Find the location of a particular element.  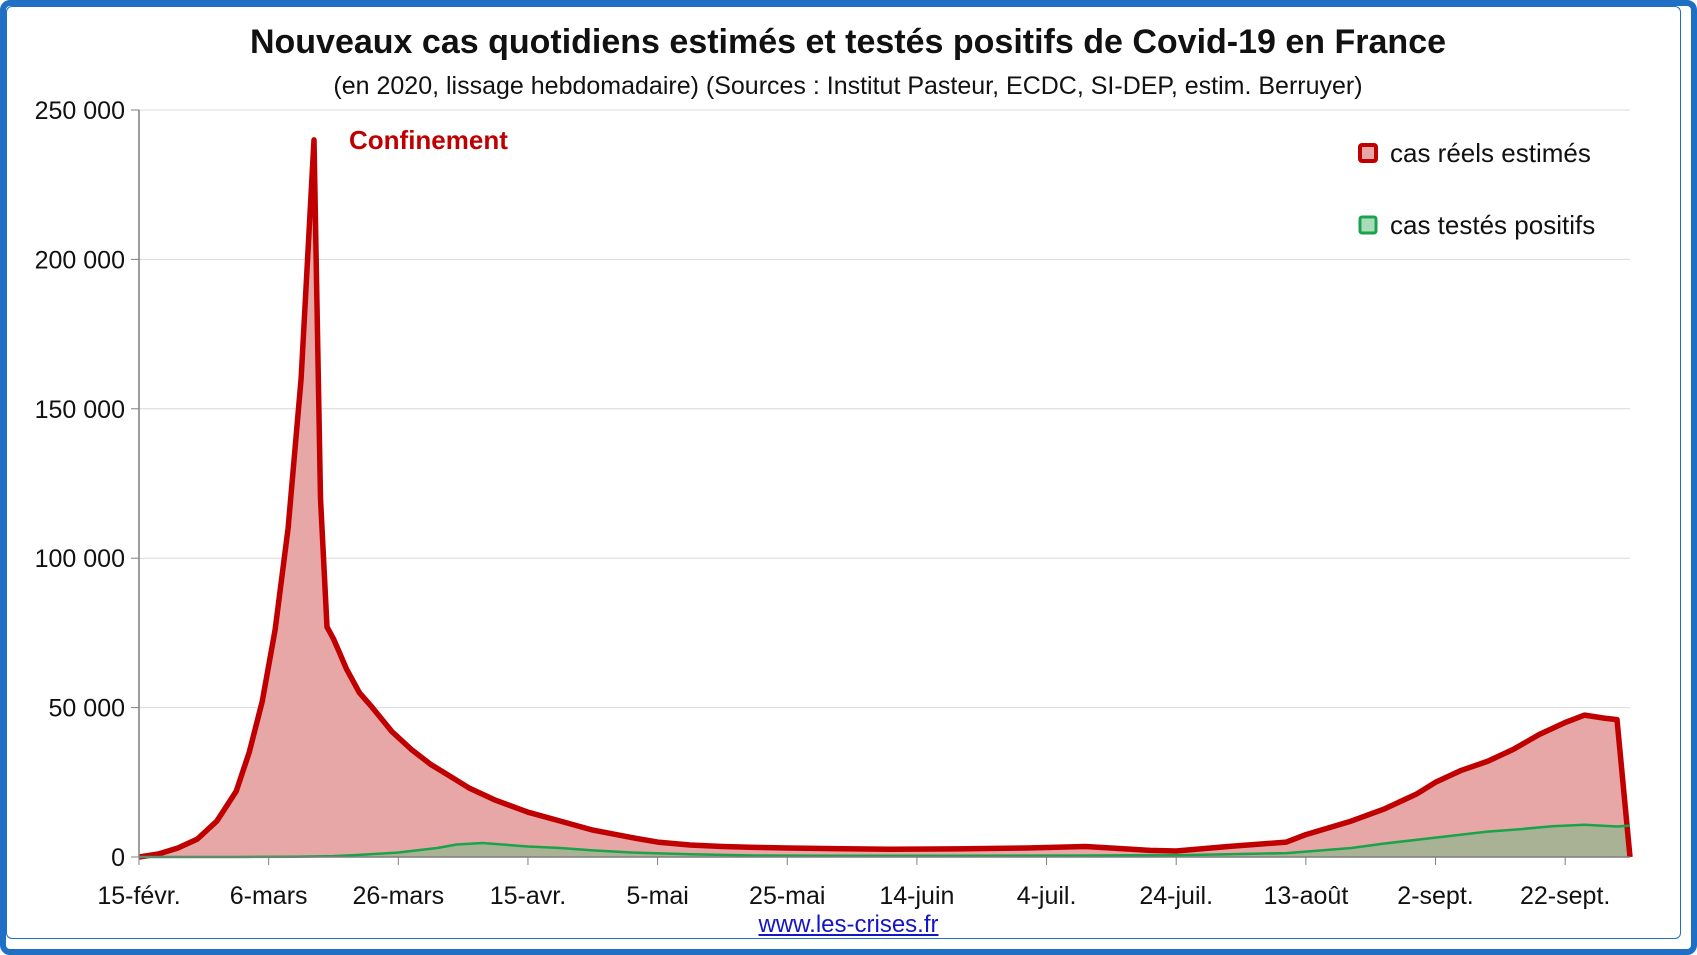

y-tick-label-4: 200 000 is located at coordinates (80, 260).